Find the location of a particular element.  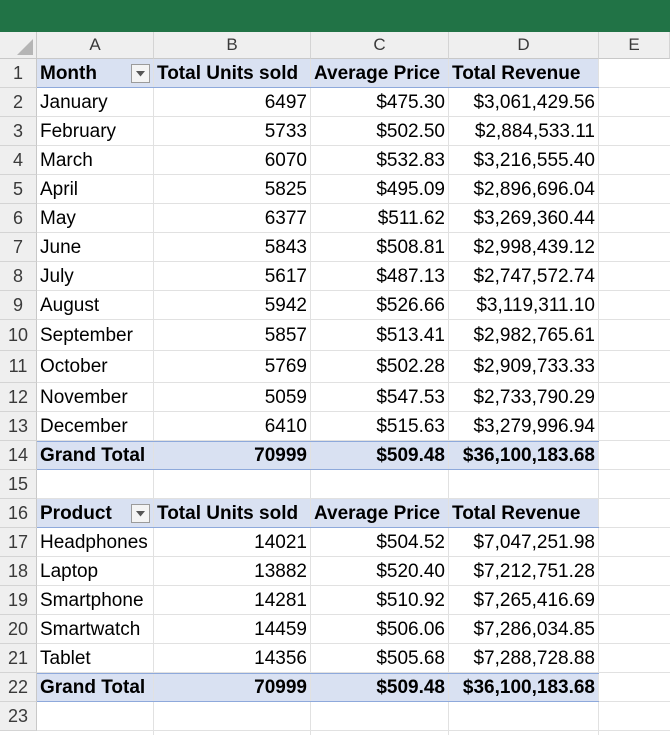

product_table-cell: $520.40 is located at coordinates (410, 571).